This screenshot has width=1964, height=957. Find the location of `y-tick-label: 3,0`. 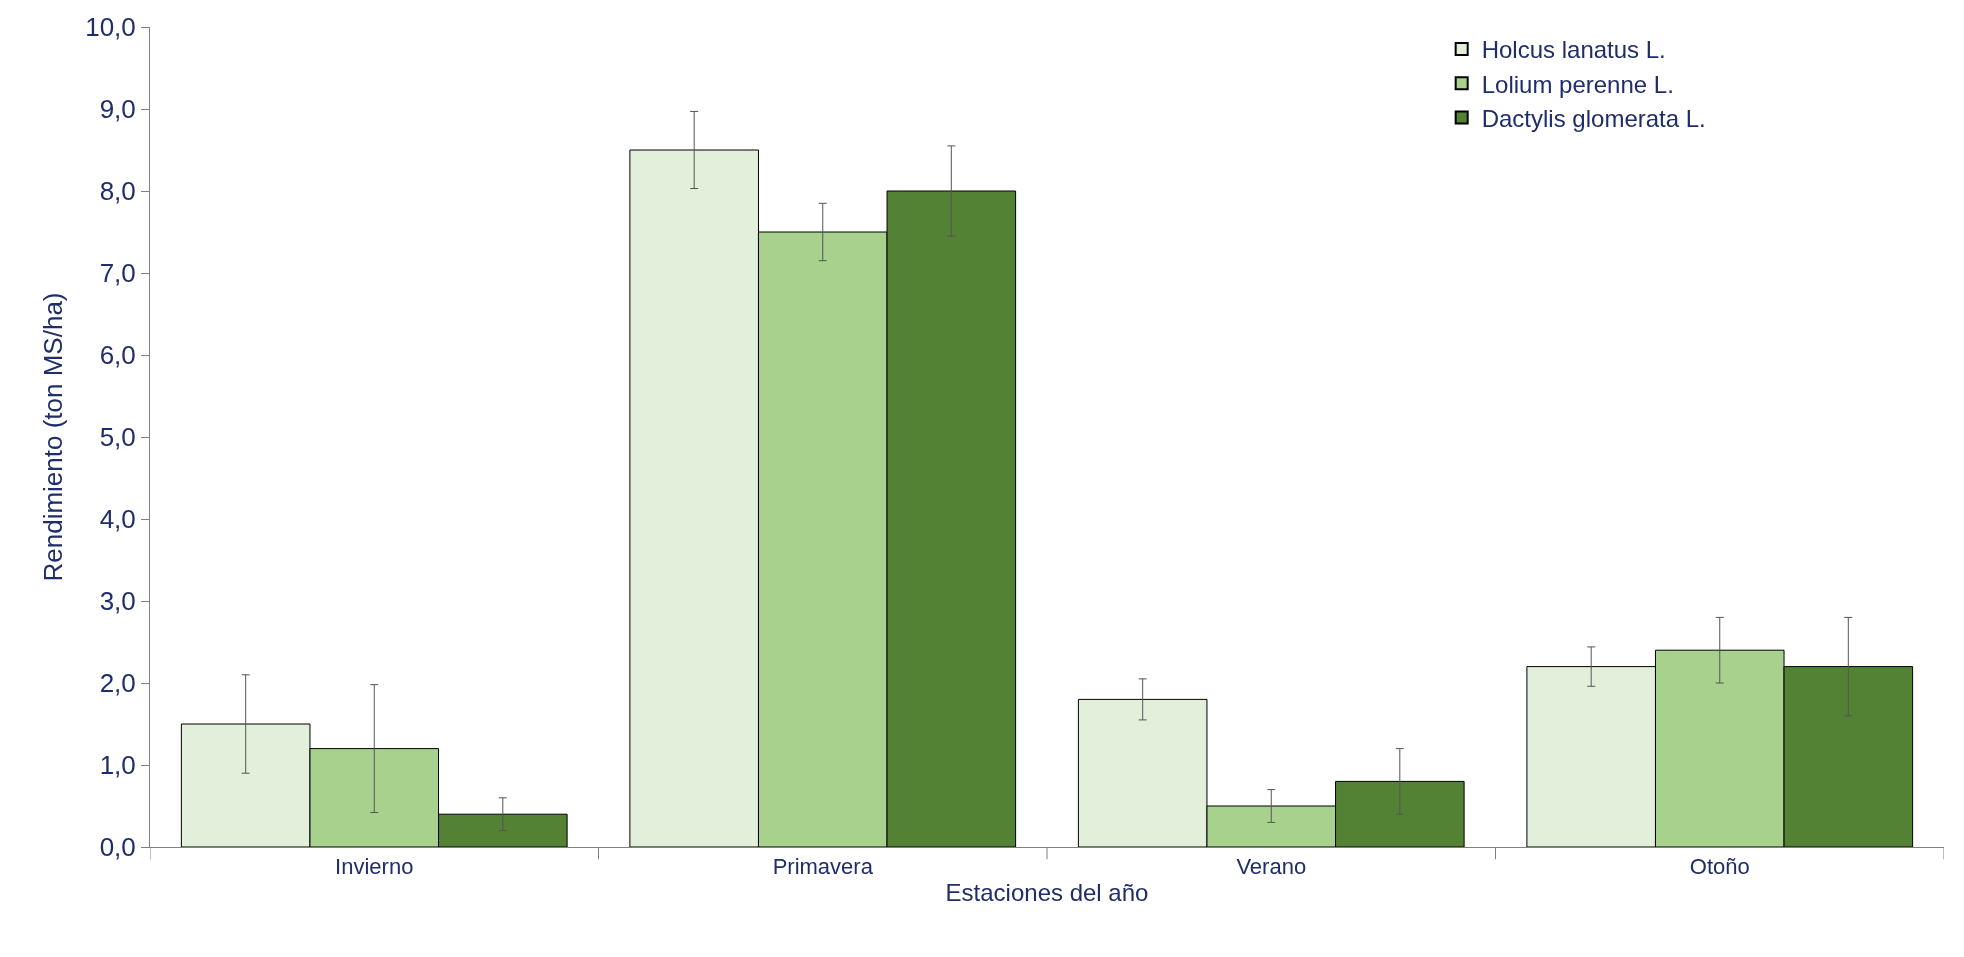

y-tick-label: 3,0 is located at coordinates (117, 601).